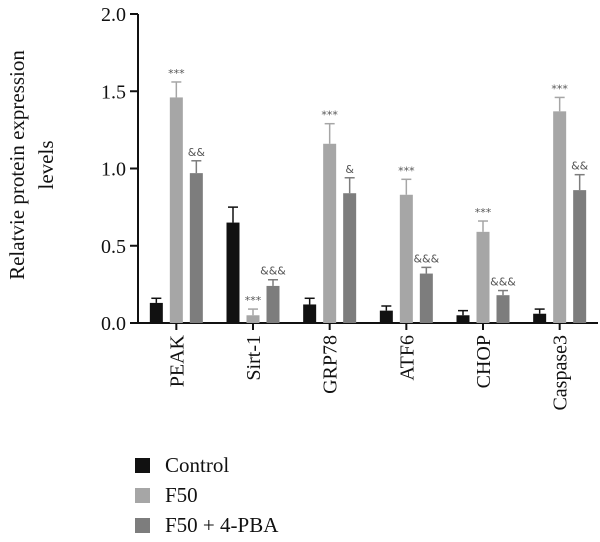 This screenshot has width=600, height=542. I want to click on y-tick-label-0: 0.0, so click(113, 324).